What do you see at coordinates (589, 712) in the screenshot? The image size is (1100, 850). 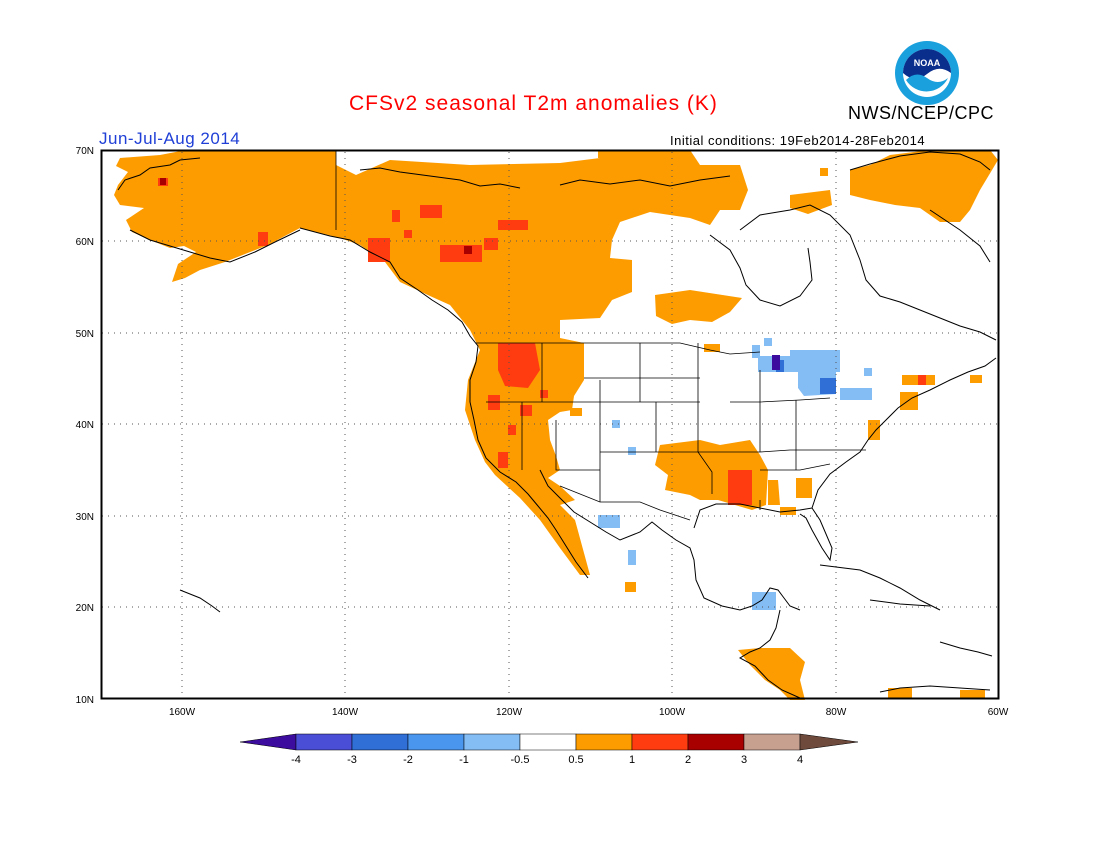 I see `lon-labels: 160W 140W 120W 100W 80W 60W` at bounding box center [589, 712].